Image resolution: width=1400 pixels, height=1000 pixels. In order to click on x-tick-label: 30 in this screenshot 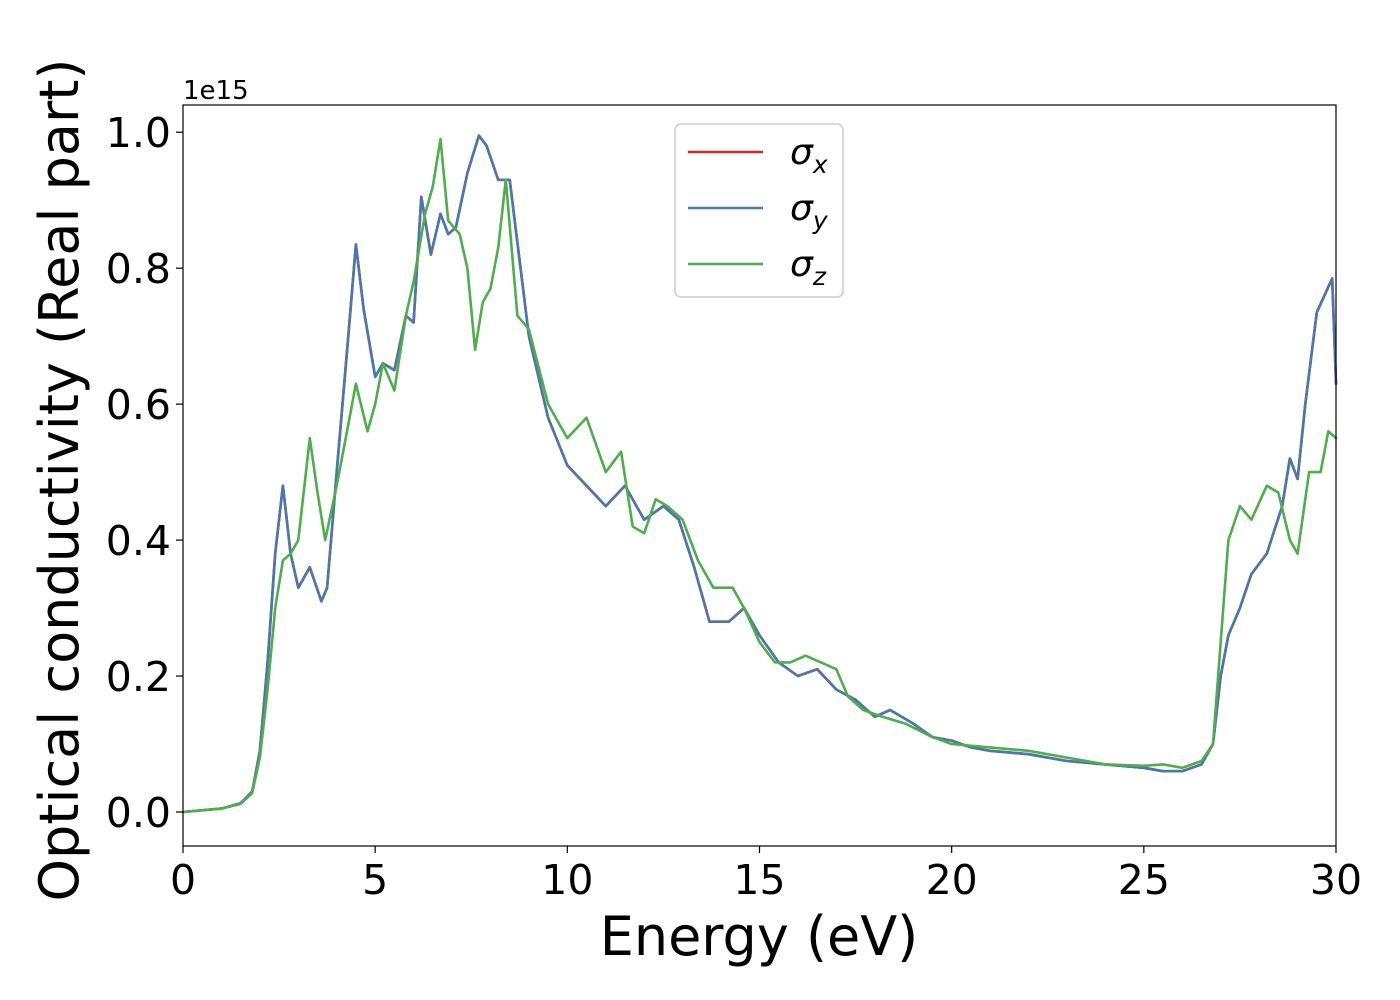, I will do `click(1336, 880)`.